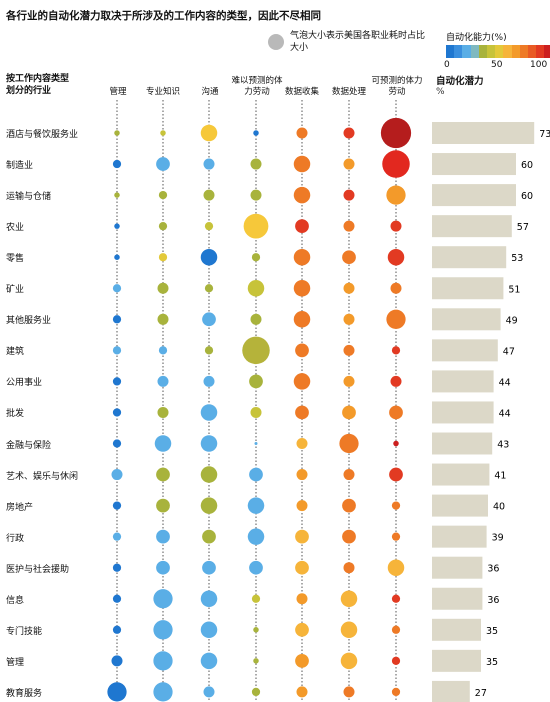  I want to click on potential-value-label: 47, so click(509, 351).